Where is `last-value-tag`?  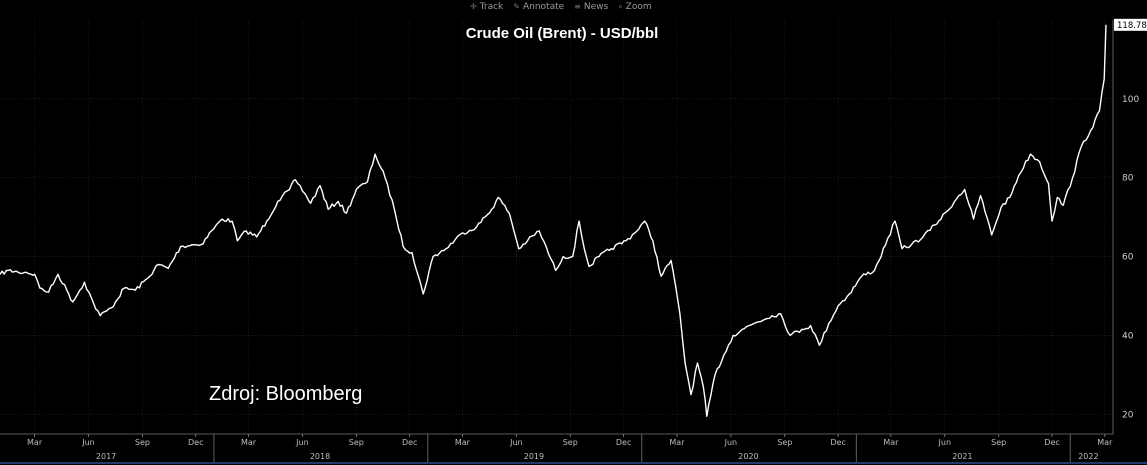
last-value-tag is located at coordinates (1130, 24).